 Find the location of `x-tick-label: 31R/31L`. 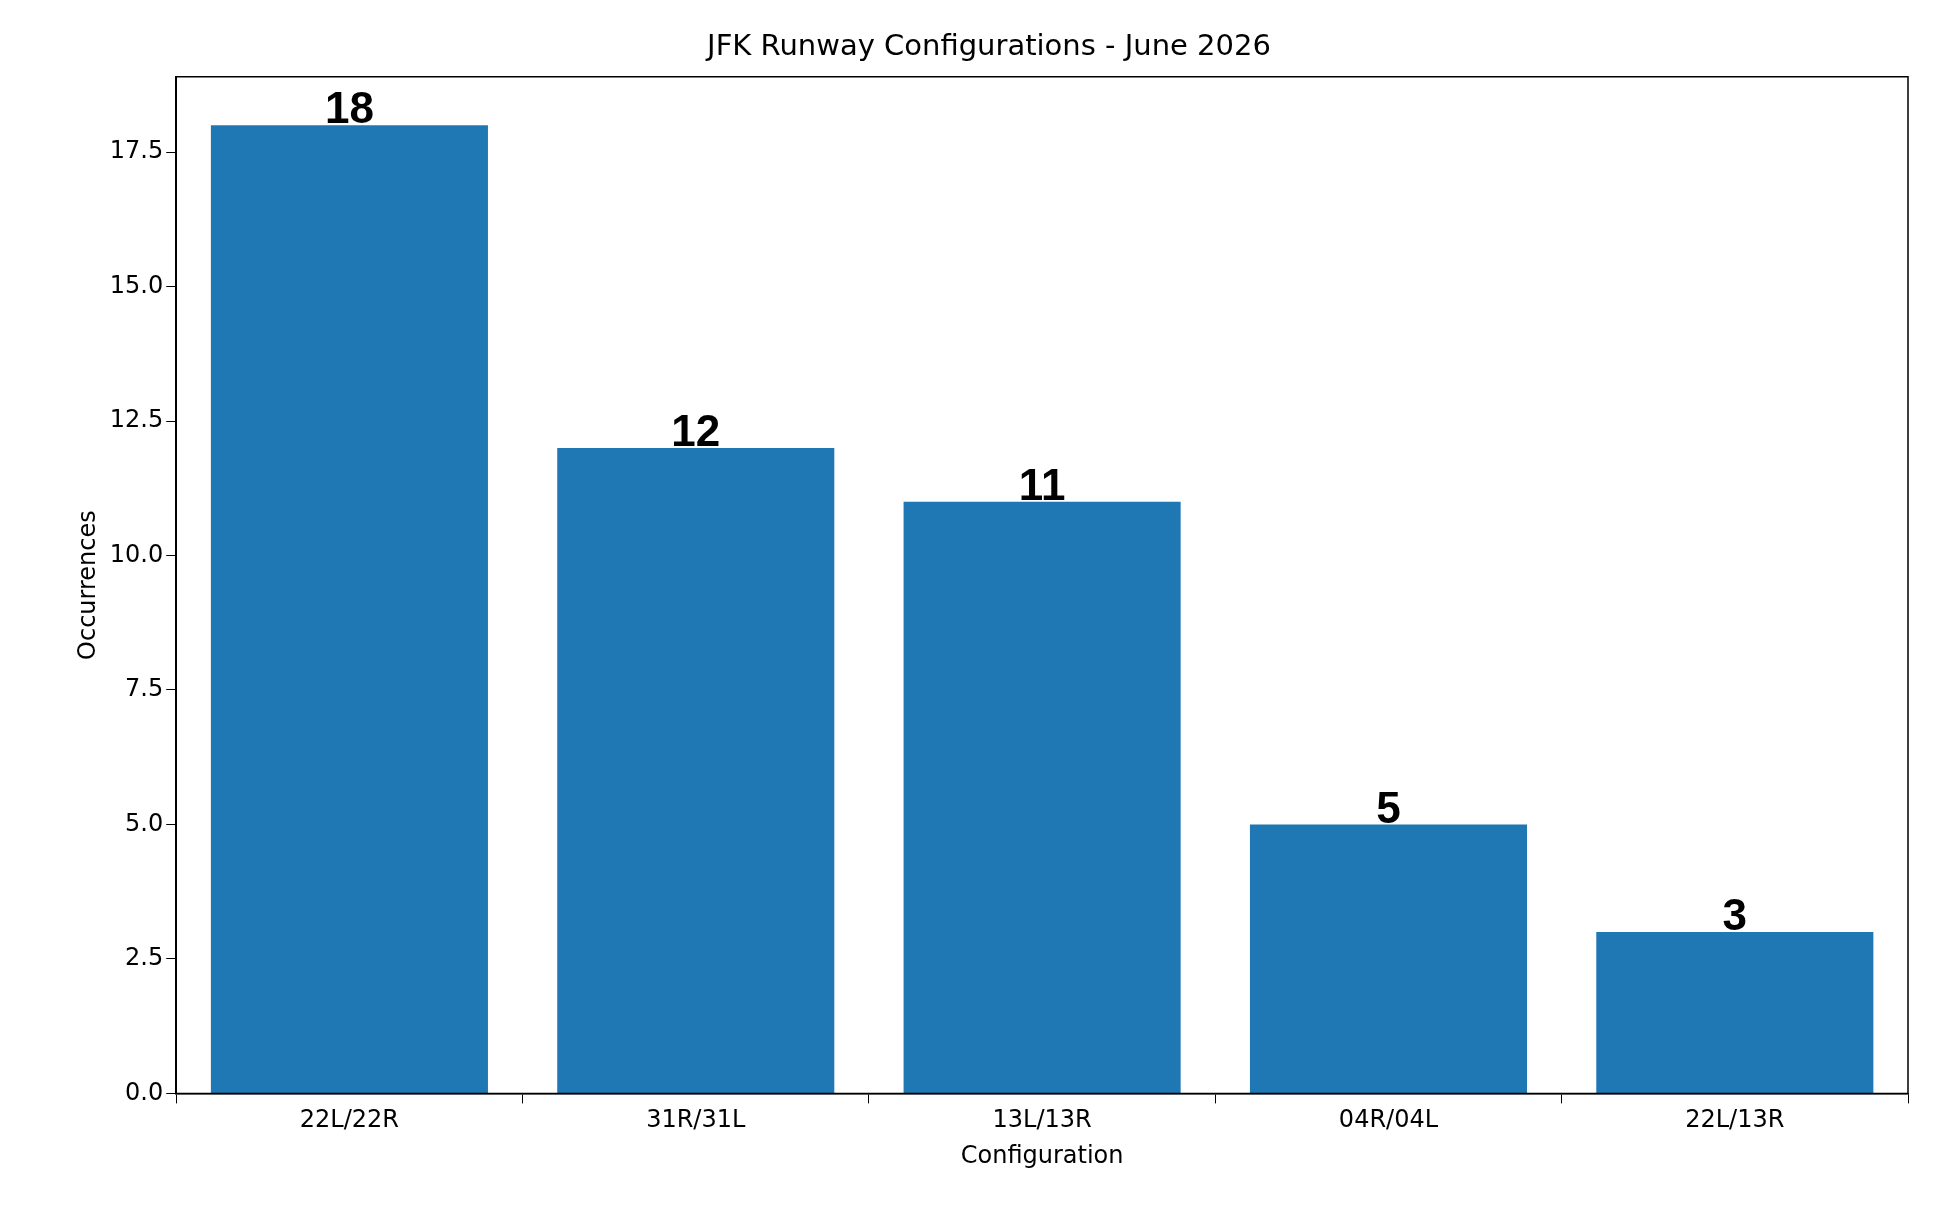

x-tick-label: 31R/31L is located at coordinates (696, 1119).